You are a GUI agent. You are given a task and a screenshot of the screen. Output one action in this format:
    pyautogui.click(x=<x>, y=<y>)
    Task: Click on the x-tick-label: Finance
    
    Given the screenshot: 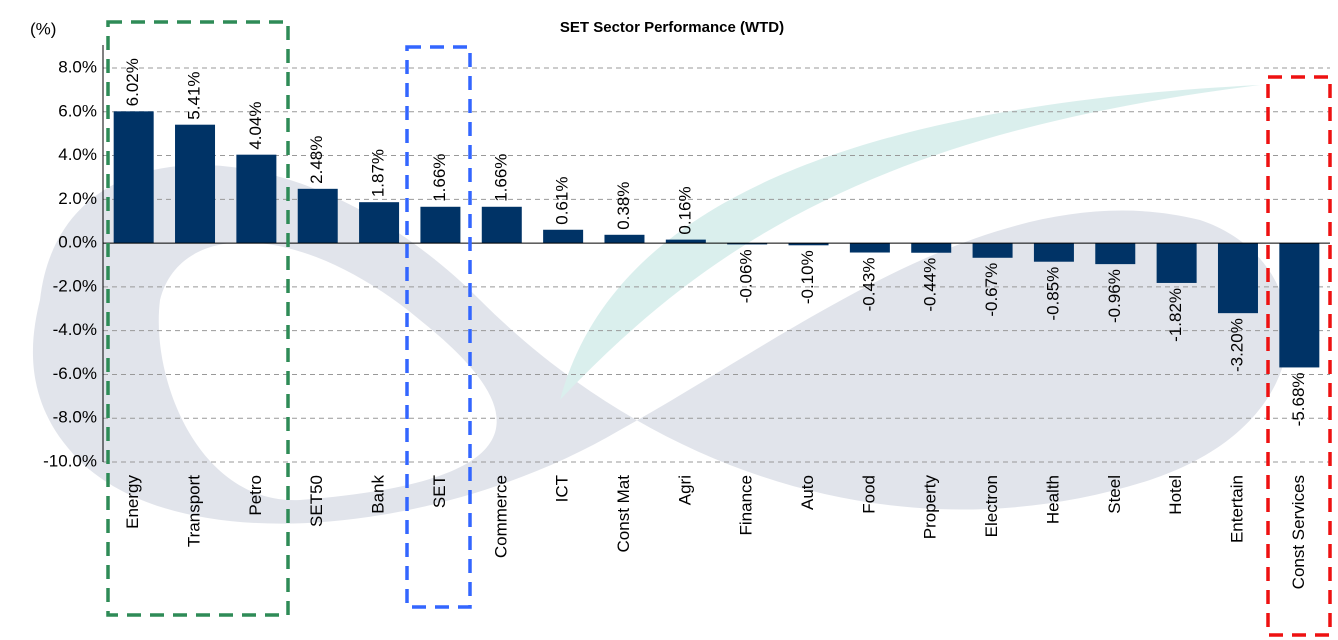 What is the action you would take?
    pyautogui.click(x=746, y=505)
    